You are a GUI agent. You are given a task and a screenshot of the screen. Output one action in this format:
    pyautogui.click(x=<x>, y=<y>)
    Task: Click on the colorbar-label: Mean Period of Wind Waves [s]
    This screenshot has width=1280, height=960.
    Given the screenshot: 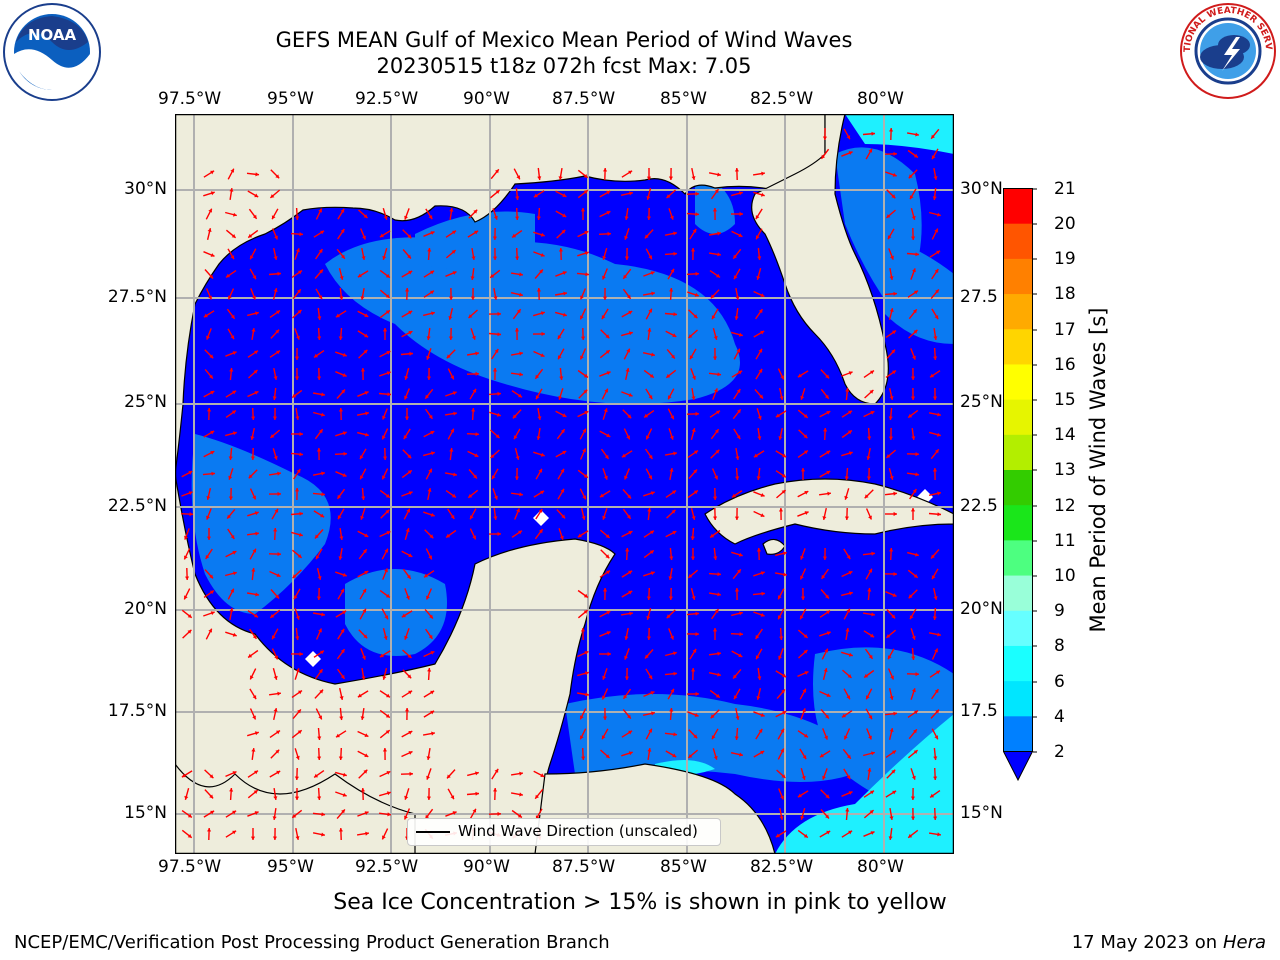 What is the action you would take?
    pyautogui.click(x=1098, y=470)
    